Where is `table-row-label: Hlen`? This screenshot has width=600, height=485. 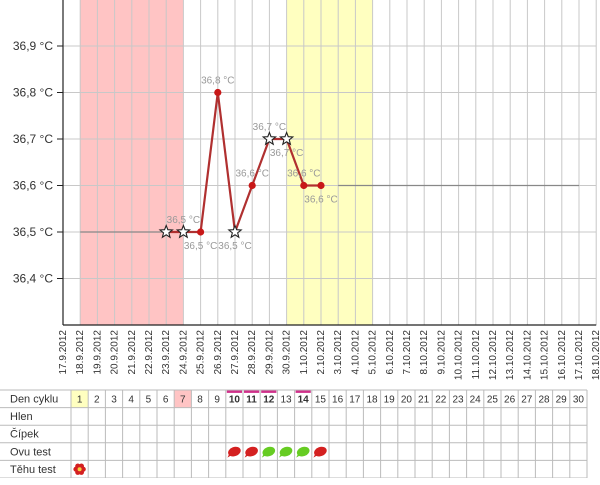 table-row-label: Hlen is located at coordinates (21, 417).